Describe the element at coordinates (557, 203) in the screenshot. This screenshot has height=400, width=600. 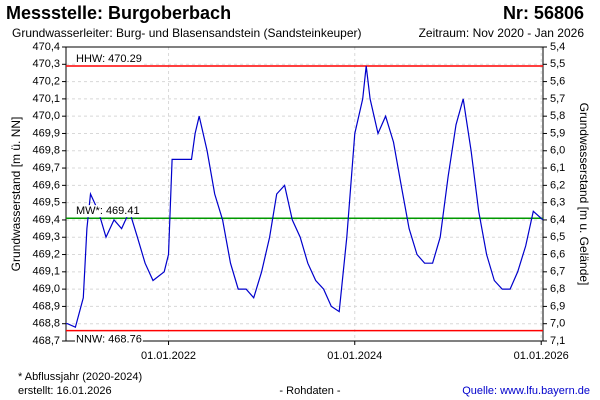
I see `y2-tick-label: 6,3` at that location.